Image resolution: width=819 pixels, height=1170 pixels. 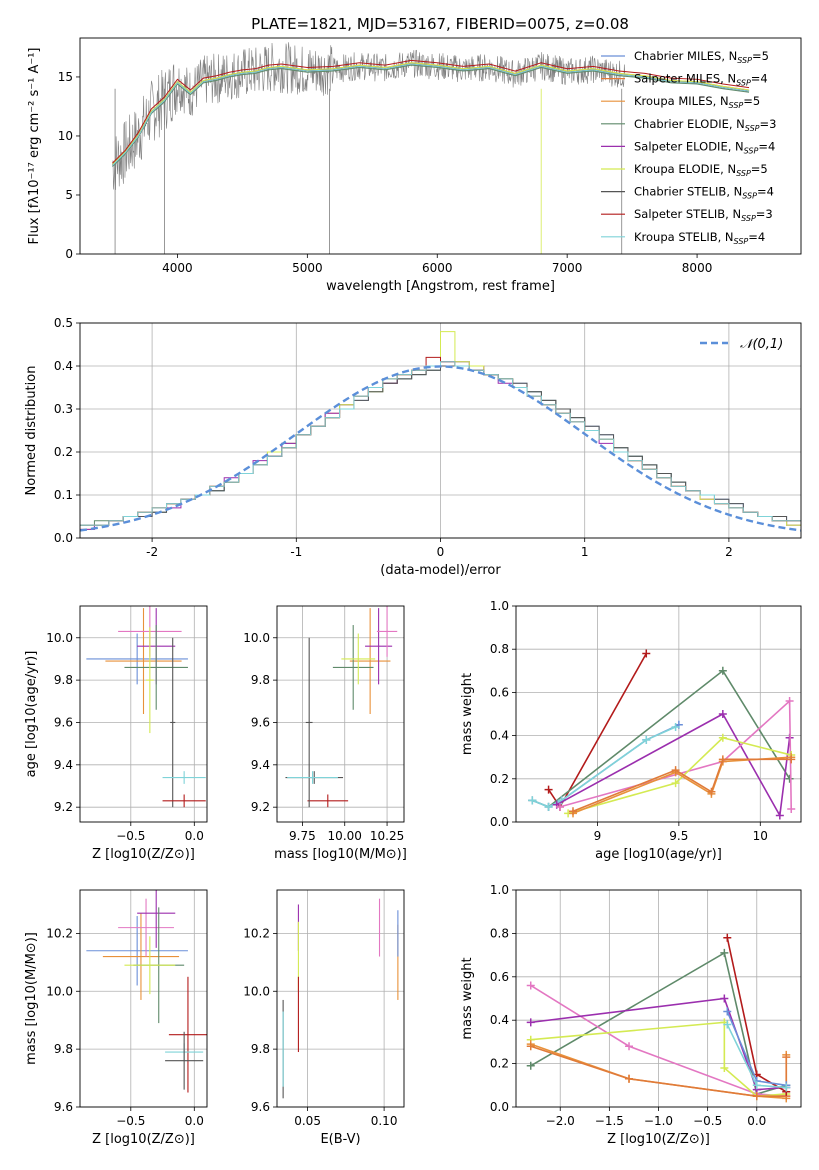 What do you see at coordinates (567, 268) in the screenshot?
I see `x-tick-label: 7000` at bounding box center [567, 268].